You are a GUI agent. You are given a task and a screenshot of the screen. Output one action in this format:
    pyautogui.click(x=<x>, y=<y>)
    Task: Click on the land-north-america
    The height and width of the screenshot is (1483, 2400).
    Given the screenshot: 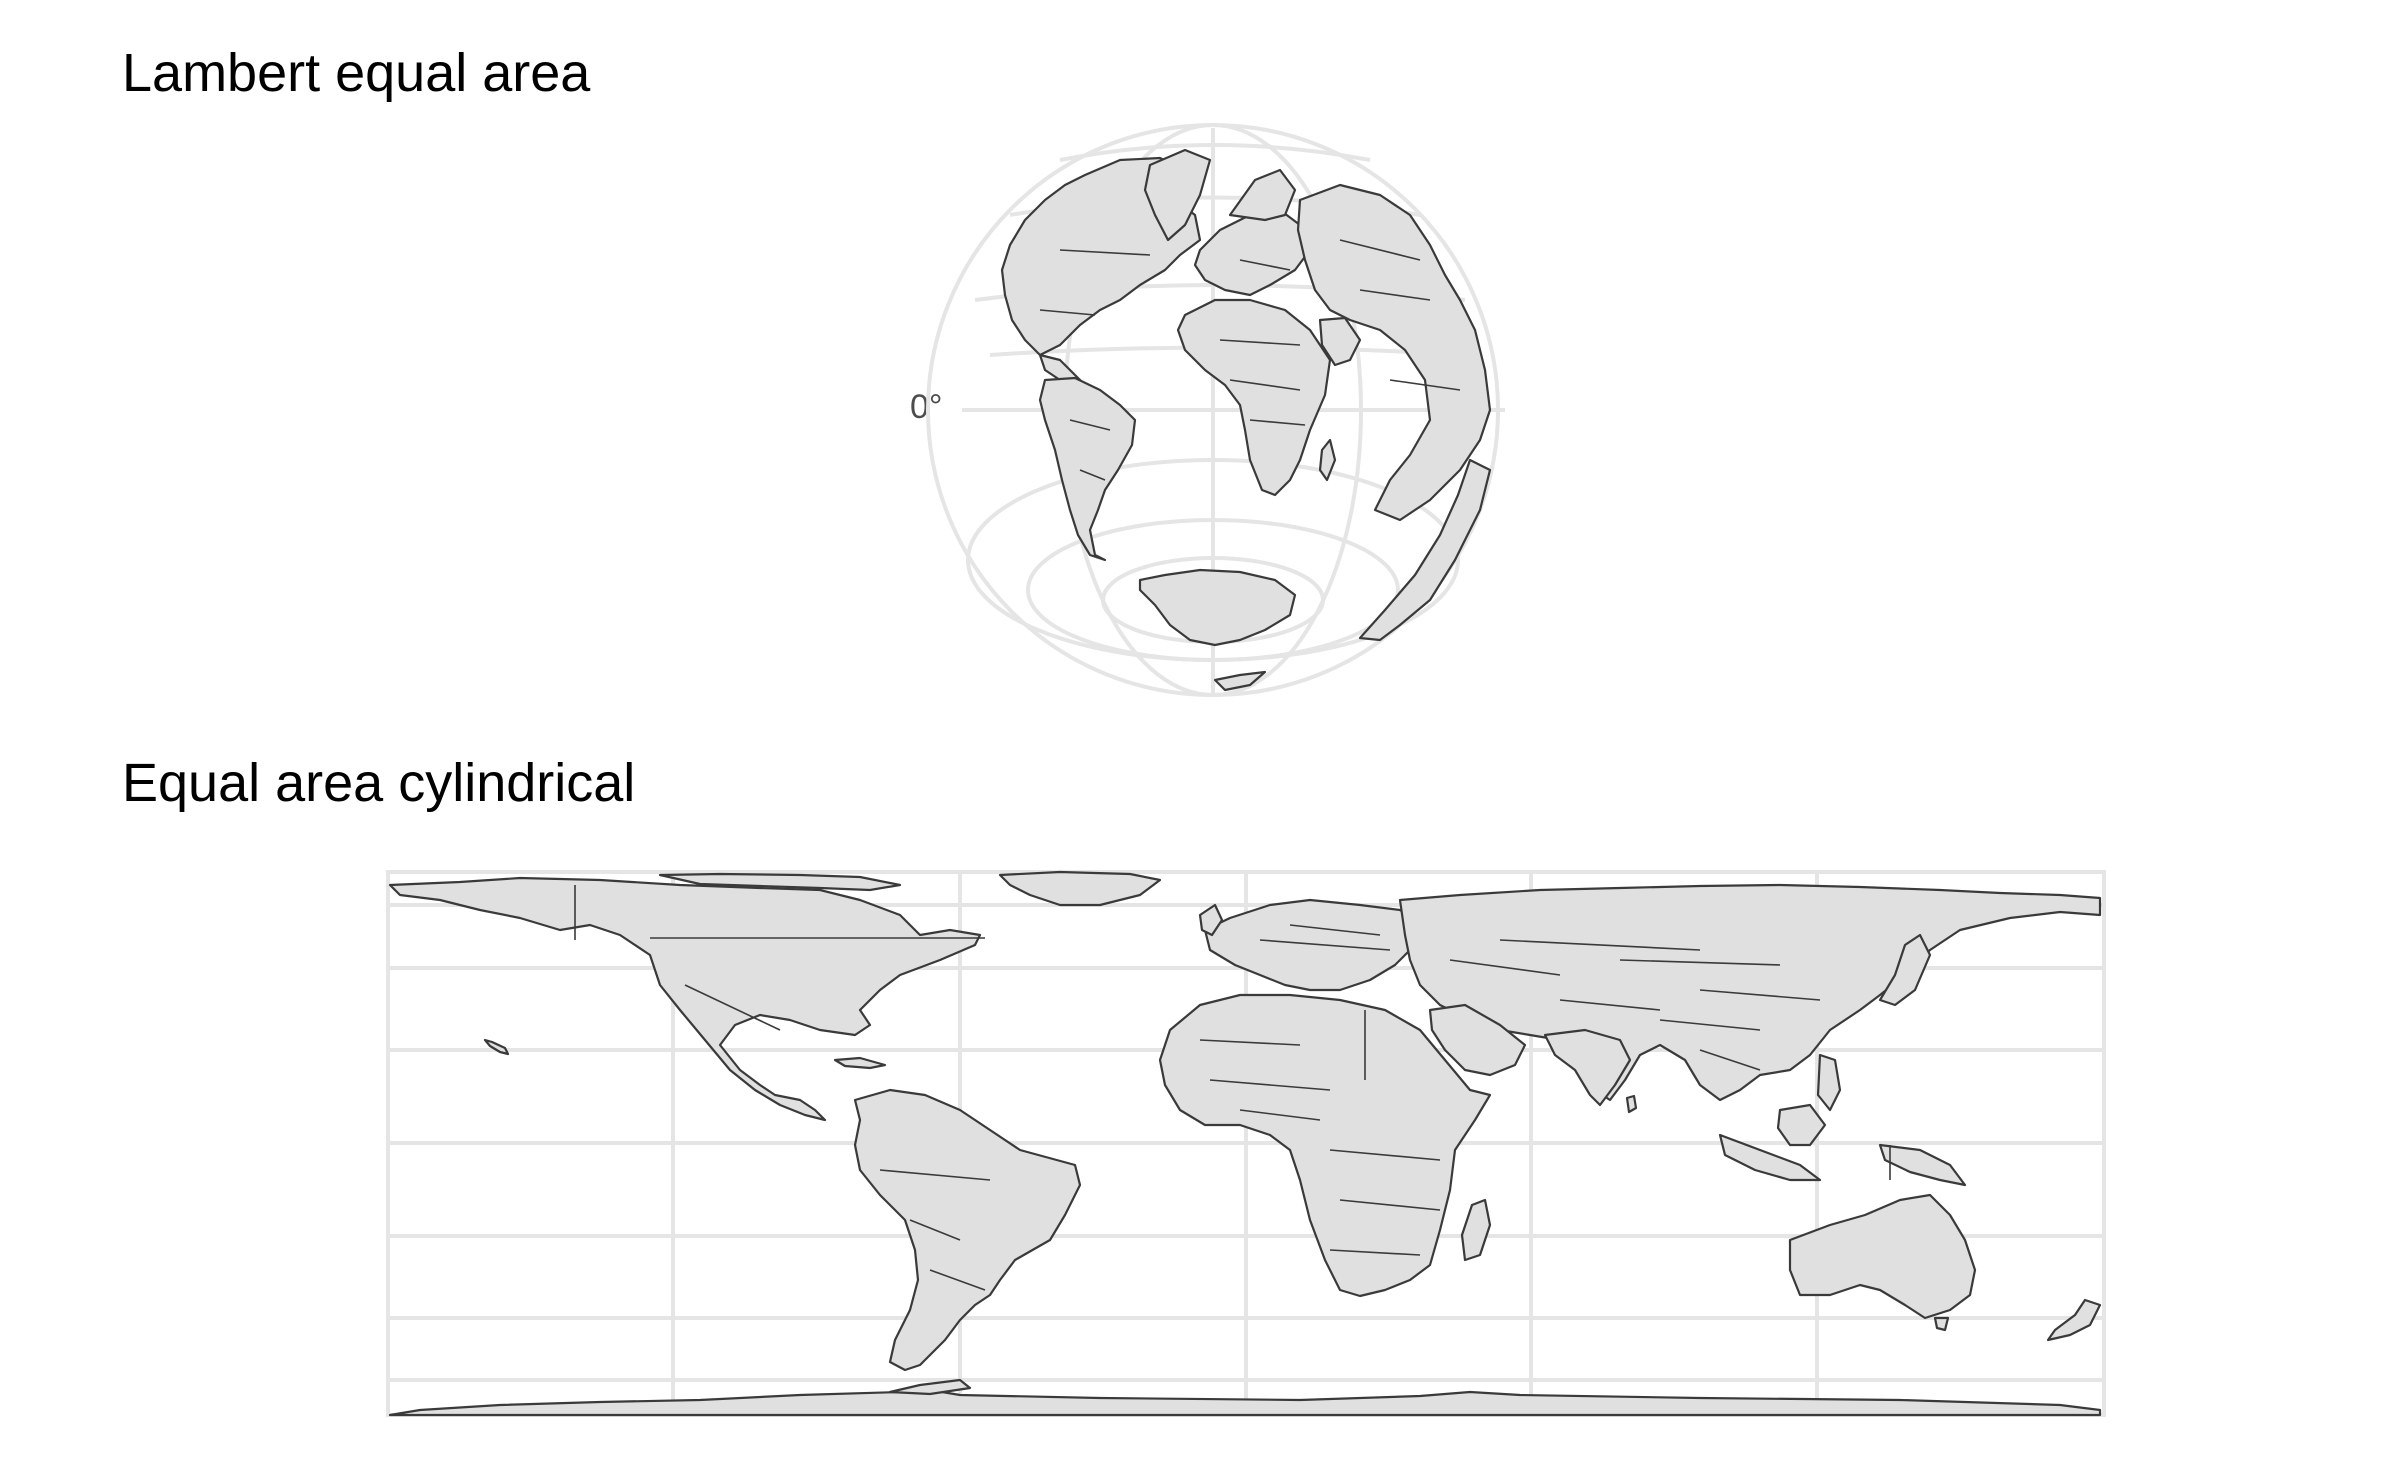 What is the action you would take?
    pyautogui.click(x=685, y=999)
    